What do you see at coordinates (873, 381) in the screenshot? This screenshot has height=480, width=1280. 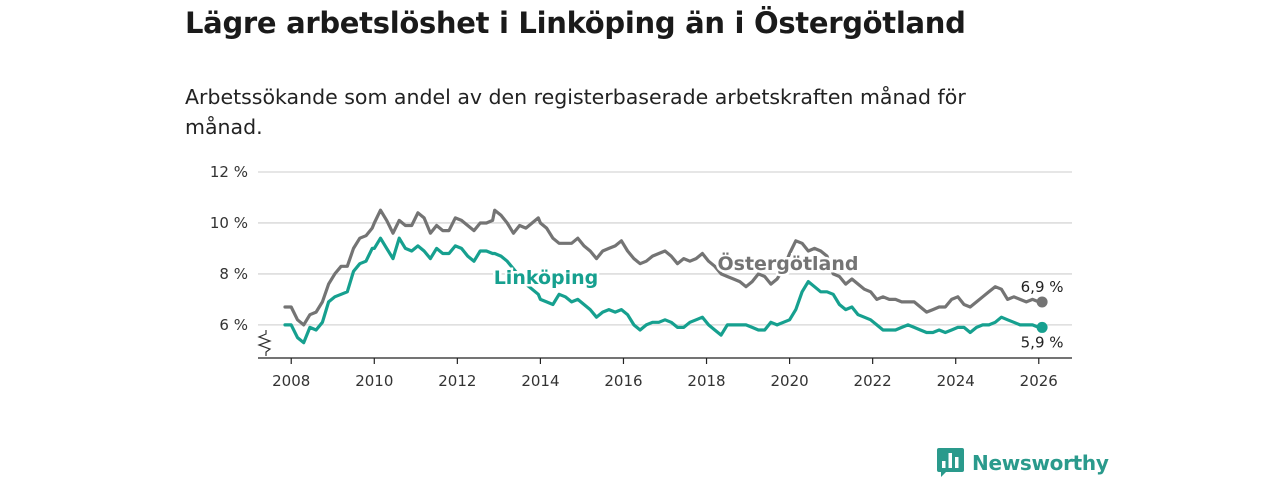 I see `x-tick-label-2022: 2022` at bounding box center [873, 381].